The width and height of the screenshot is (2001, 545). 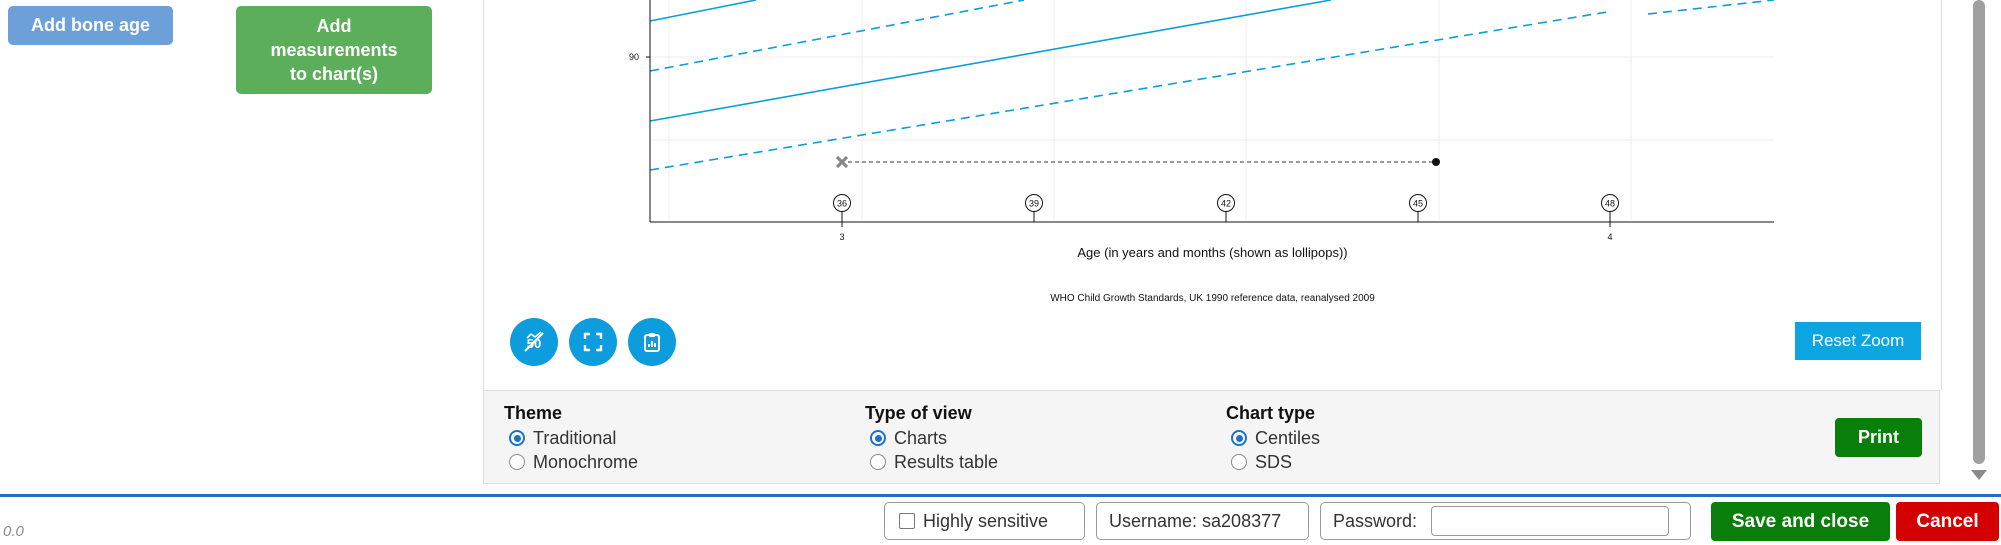 What do you see at coordinates (907, 521) in the screenshot?
I see `checkbox-icon` at bounding box center [907, 521].